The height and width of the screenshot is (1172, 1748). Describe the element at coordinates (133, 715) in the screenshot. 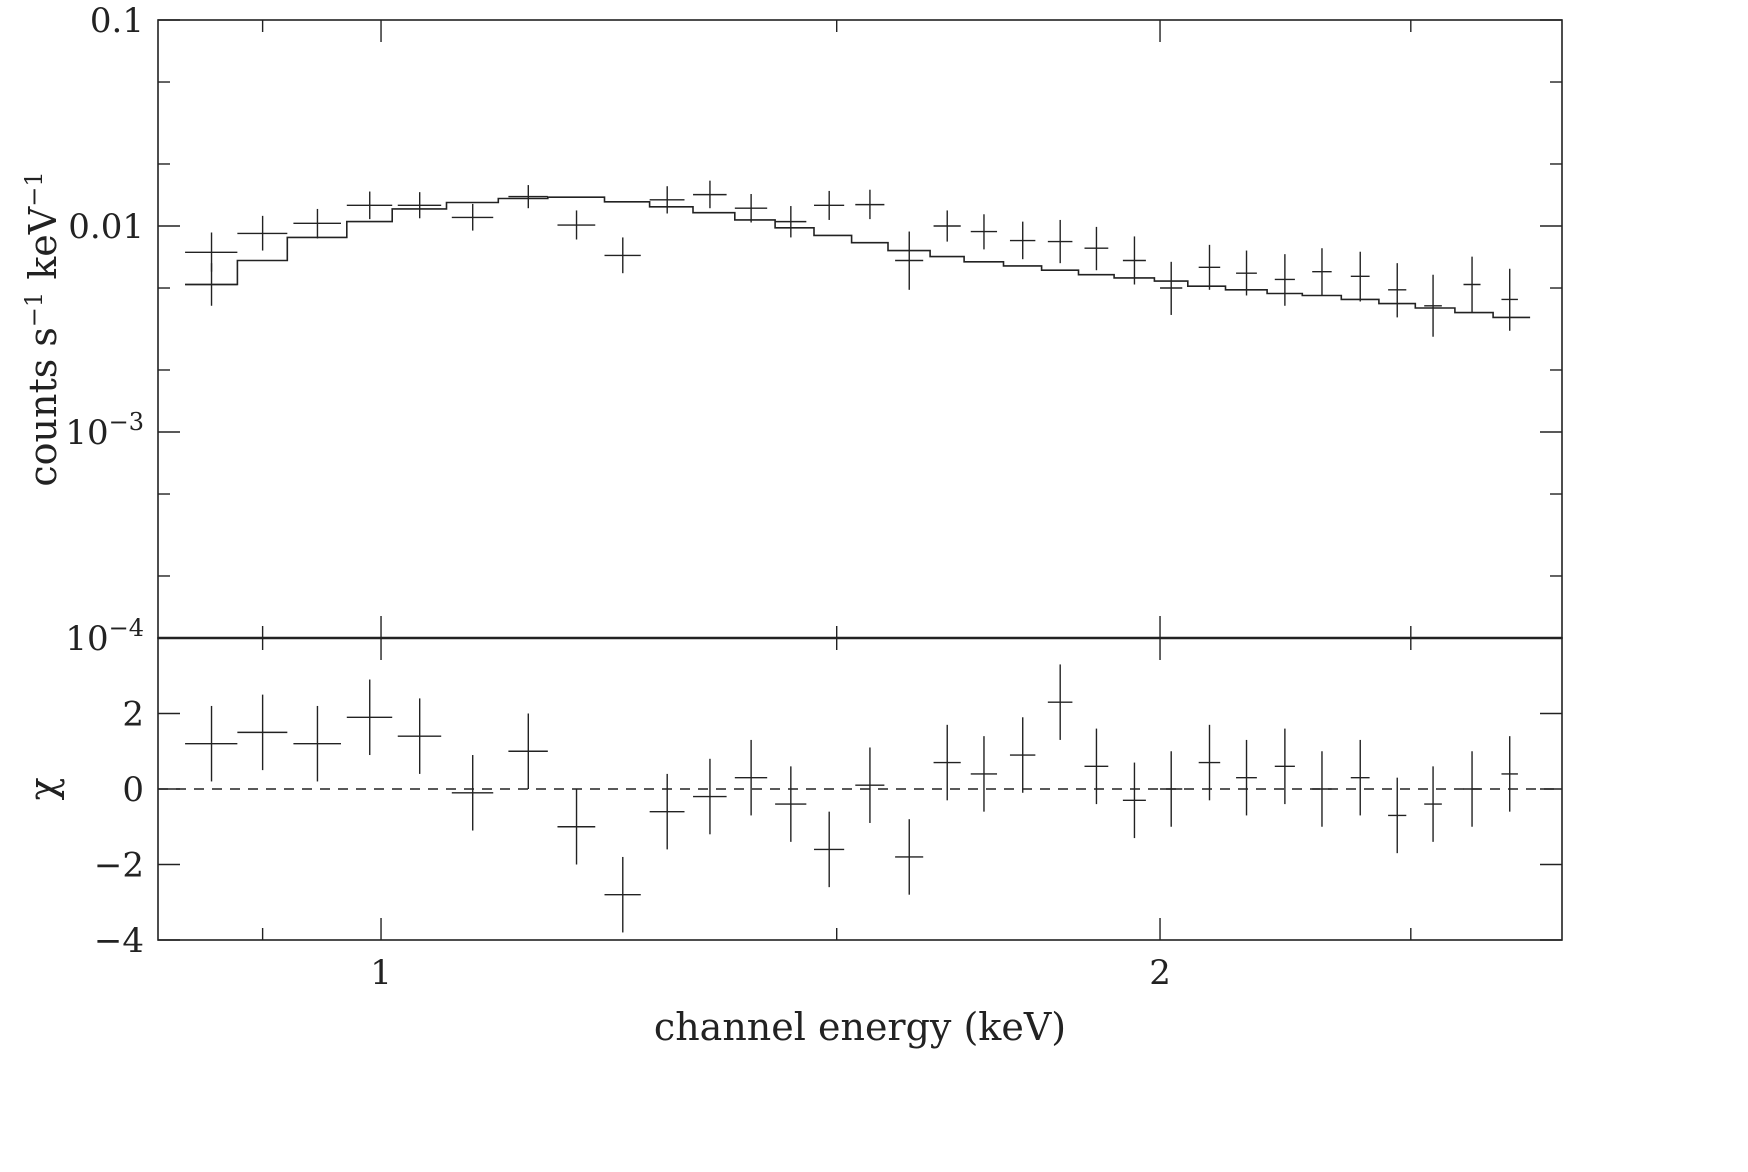

I see `resid-y-tick-label: 2` at that location.